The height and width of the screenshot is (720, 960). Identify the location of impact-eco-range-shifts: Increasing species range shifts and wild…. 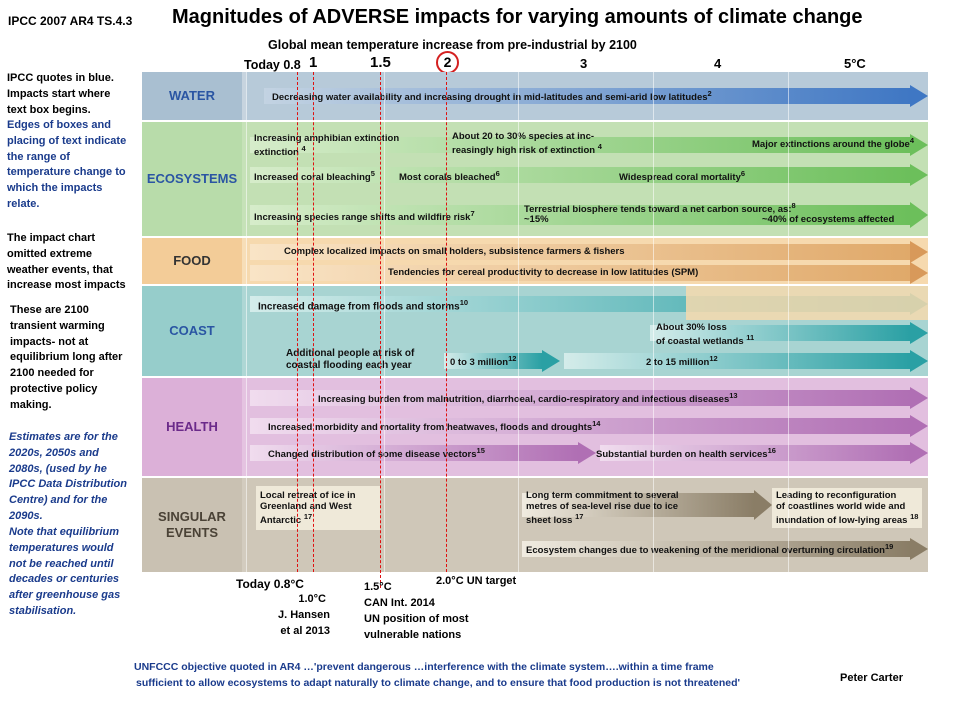
(364, 216).